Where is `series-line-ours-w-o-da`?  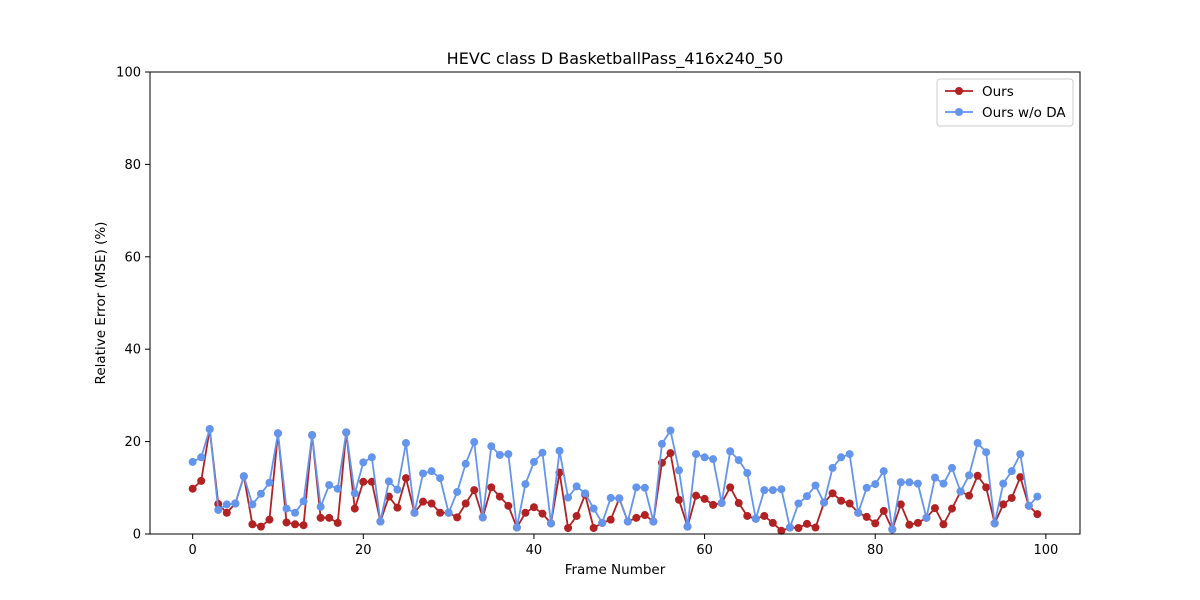 series-line-ours-w-o-da is located at coordinates (615, 479).